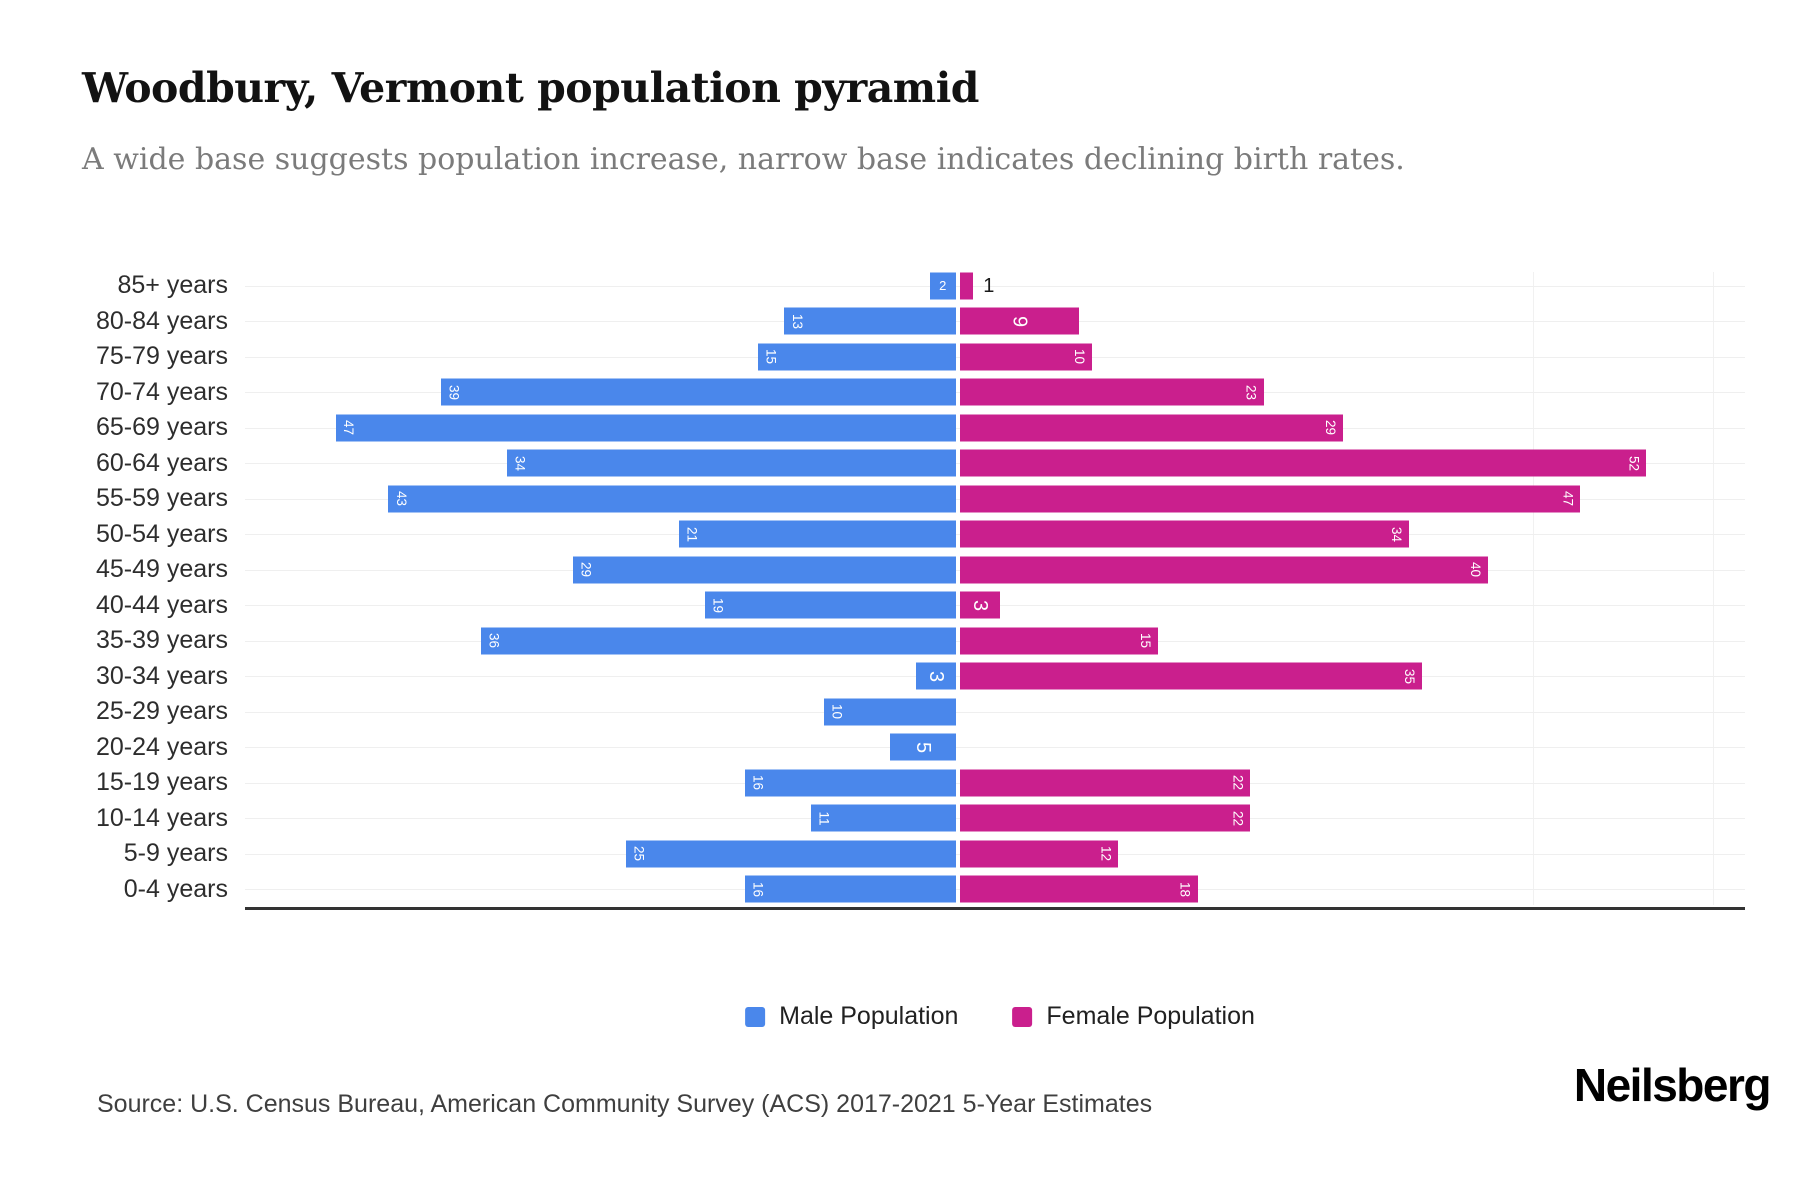 The height and width of the screenshot is (1200, 1800). Describe the element at coordinates (601, 854) in the screenshot. I see `male-cell: 25` at that location.